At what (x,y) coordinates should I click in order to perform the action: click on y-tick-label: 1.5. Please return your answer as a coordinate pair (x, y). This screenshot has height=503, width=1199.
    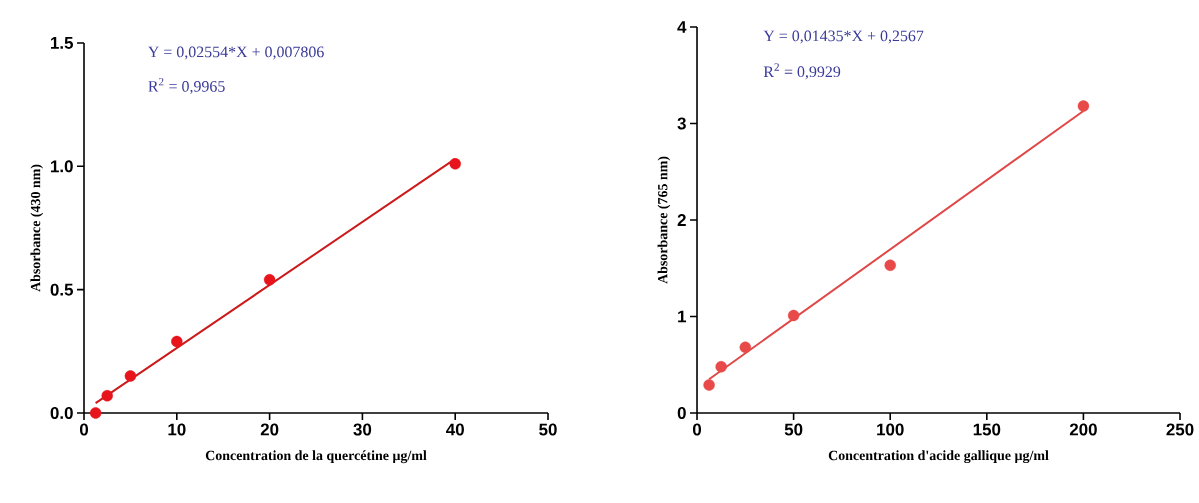
    Looking at the image, I should click on (62, 43).